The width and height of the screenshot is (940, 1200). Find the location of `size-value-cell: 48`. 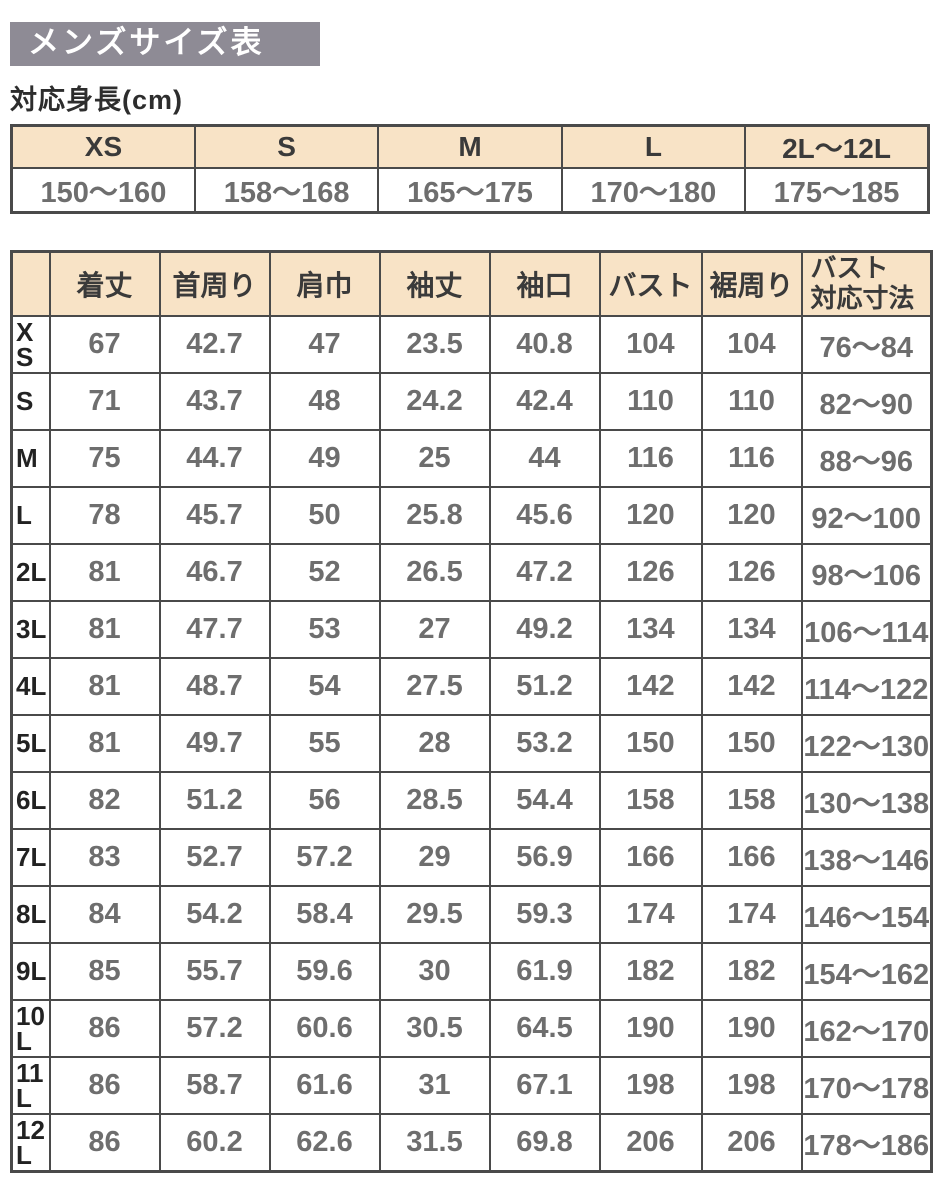

size-value-cell: 48 is located at coordinates (324, 402).